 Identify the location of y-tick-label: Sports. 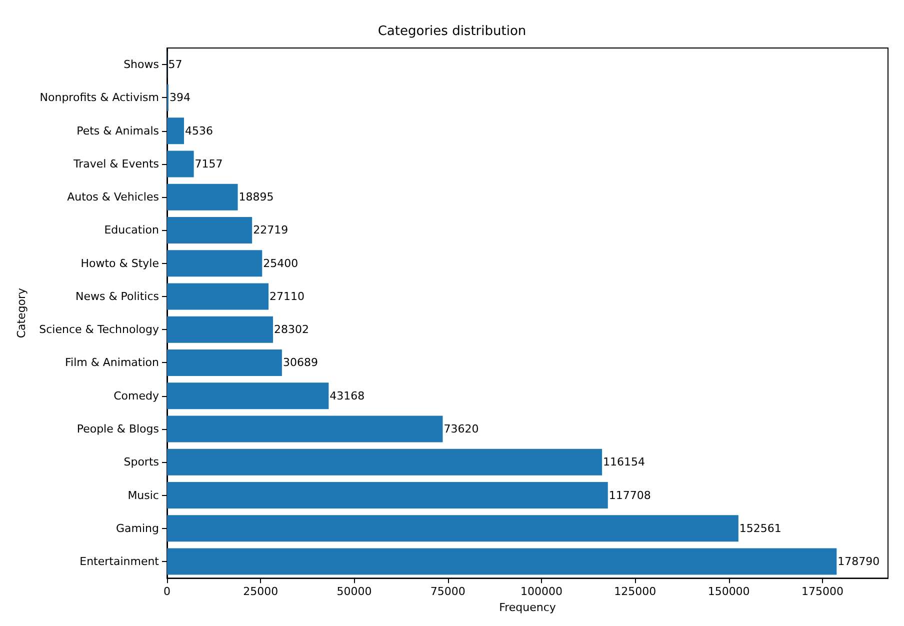
(142, 462).